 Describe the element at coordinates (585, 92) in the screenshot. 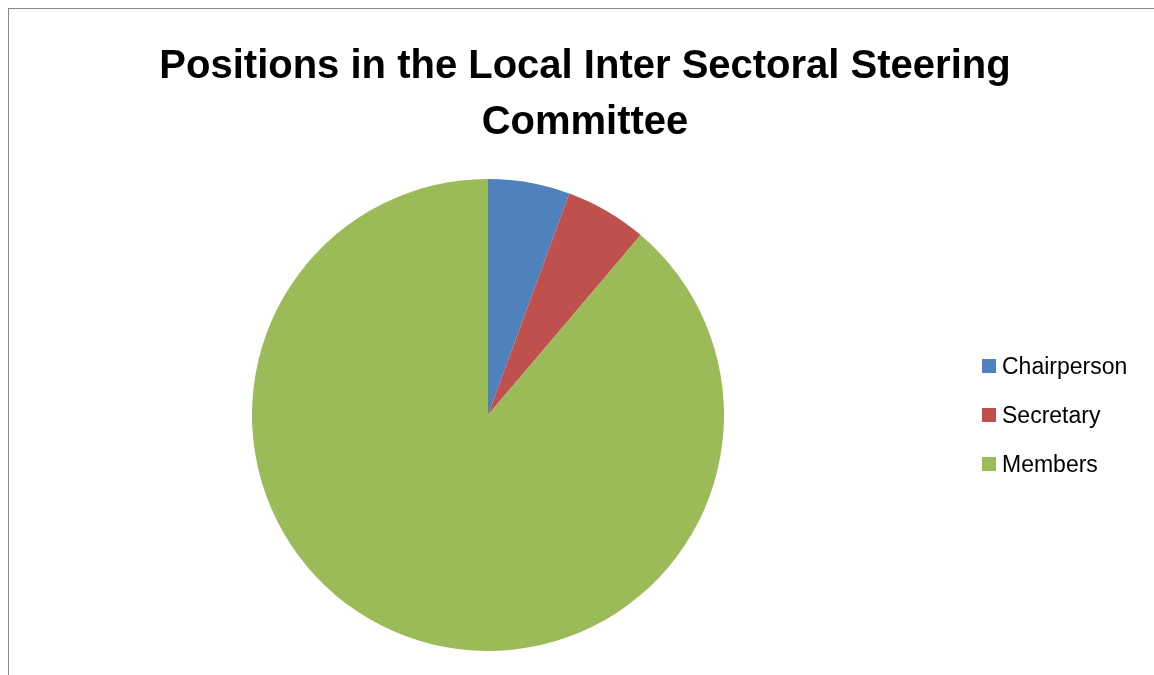

I see `chart-title: Positions in the Local Inter Sectoral Steering Committee` at that location.